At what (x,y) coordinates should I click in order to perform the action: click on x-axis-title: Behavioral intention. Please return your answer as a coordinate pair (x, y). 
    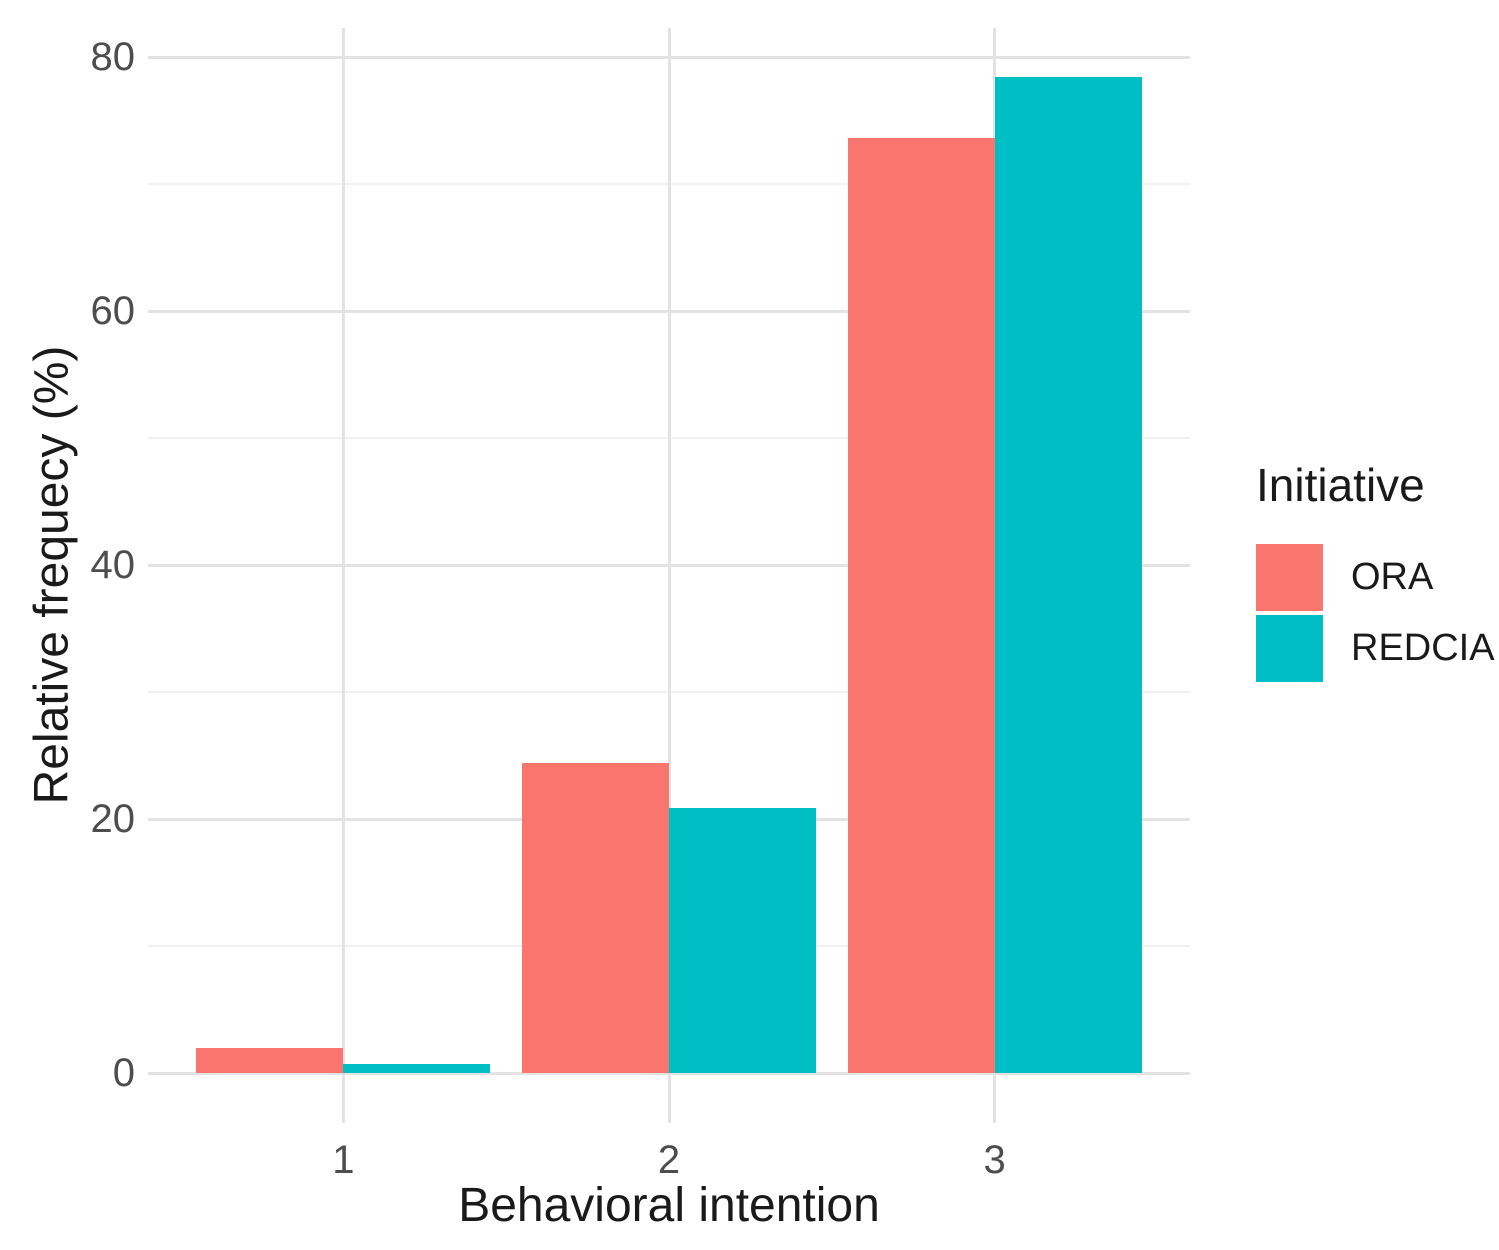
    Looking at the image, I should click on (669, 1205).